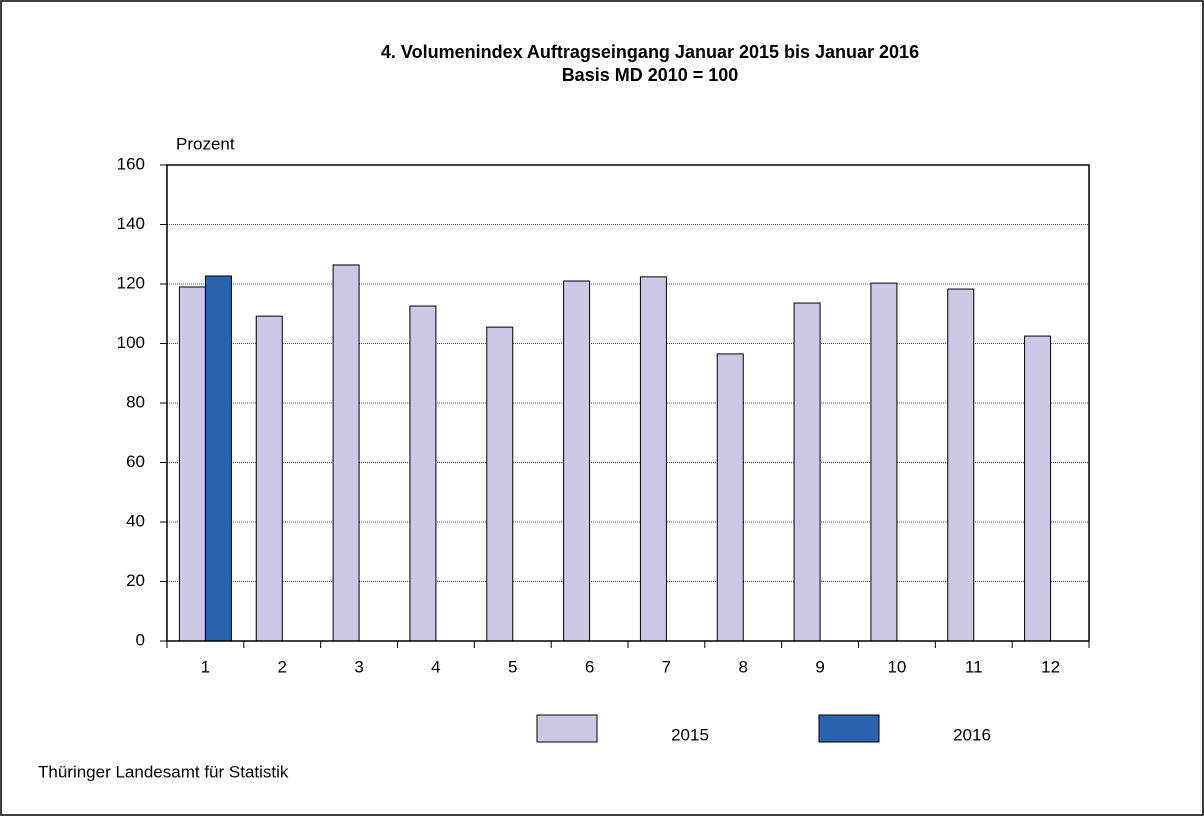 Image resolution: width=1204 pixels, height=816 pixels. I want to click on x-tick-label: 8, so click(743, 666).